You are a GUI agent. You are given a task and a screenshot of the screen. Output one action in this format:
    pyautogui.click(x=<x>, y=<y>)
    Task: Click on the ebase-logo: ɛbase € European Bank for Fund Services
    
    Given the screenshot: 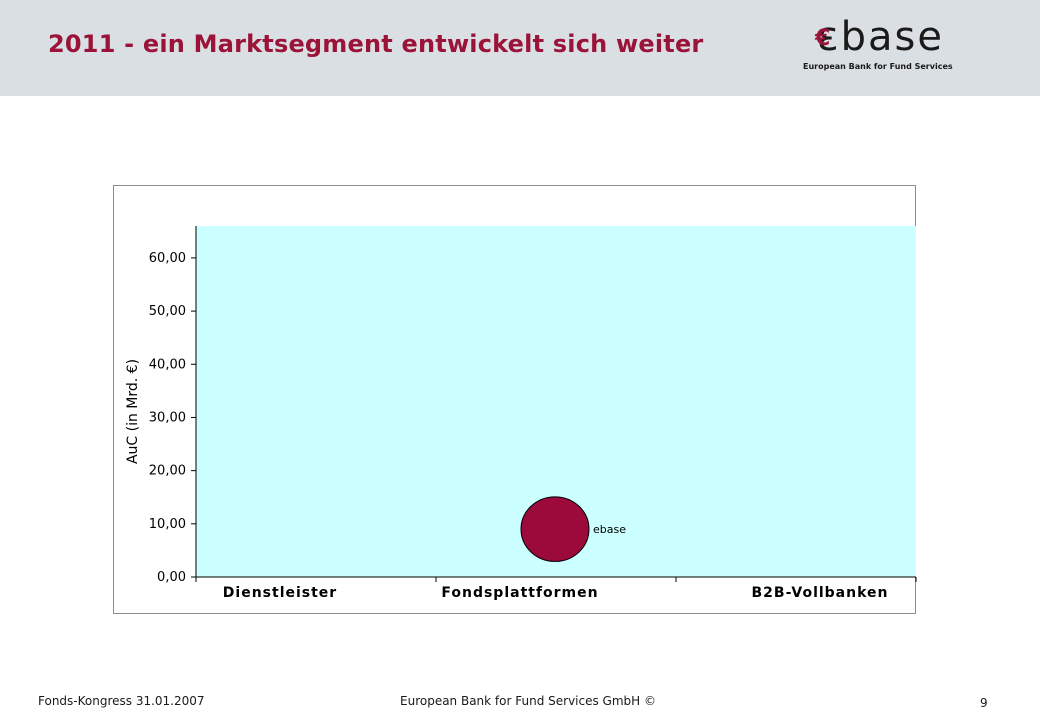 What is the action you would take?
    pyautogui.click(x=883, y=44)
    